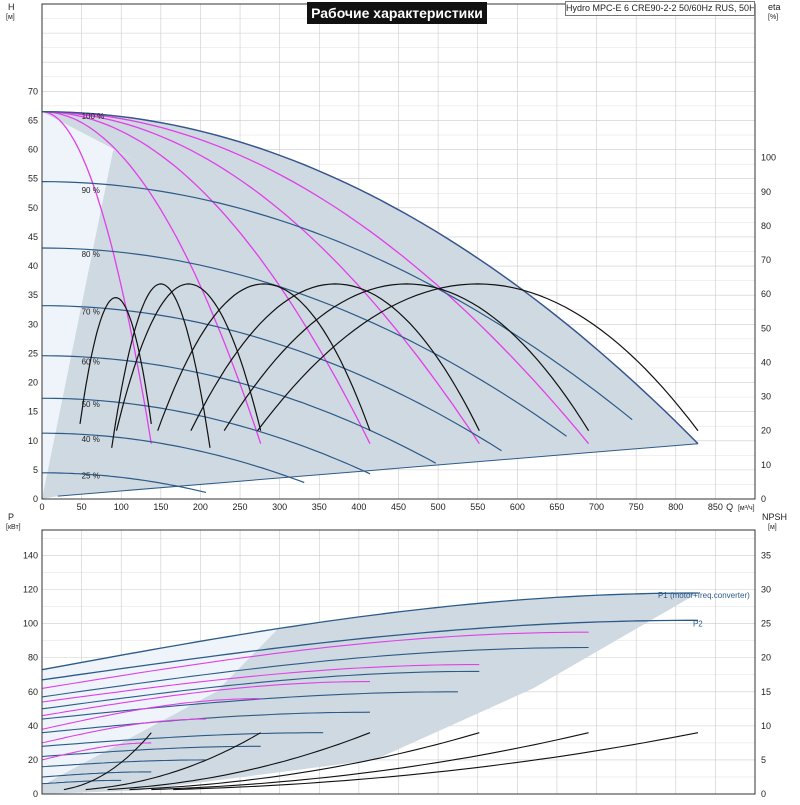 This screenshot has height=805, width=800. Describe the element at coordinates (636, 507) in the screenshot. I see `x-tick-label: 750` at that location.